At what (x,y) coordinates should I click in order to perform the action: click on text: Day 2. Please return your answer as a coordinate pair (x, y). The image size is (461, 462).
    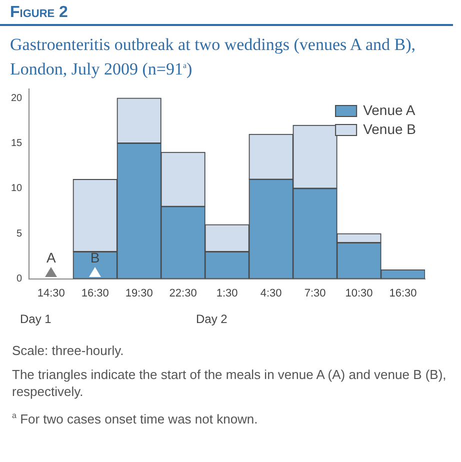
    Looking at the image, I should click on (212, 319).